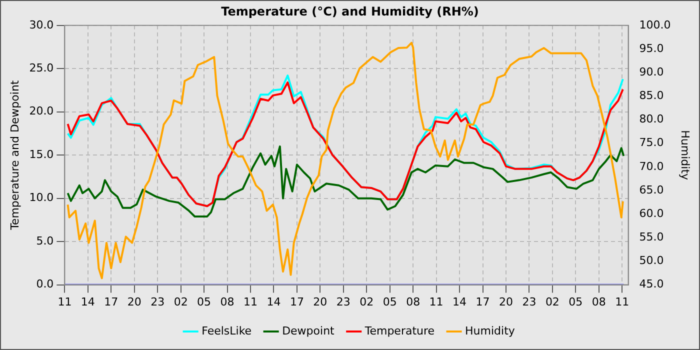 Image resolution: width=700 pixels, height=350 pixels. What do you see at coordinates (651, 143) in the screenshot?
I see `y2-tick-label: 75.0` at bounding box center [651, 143].